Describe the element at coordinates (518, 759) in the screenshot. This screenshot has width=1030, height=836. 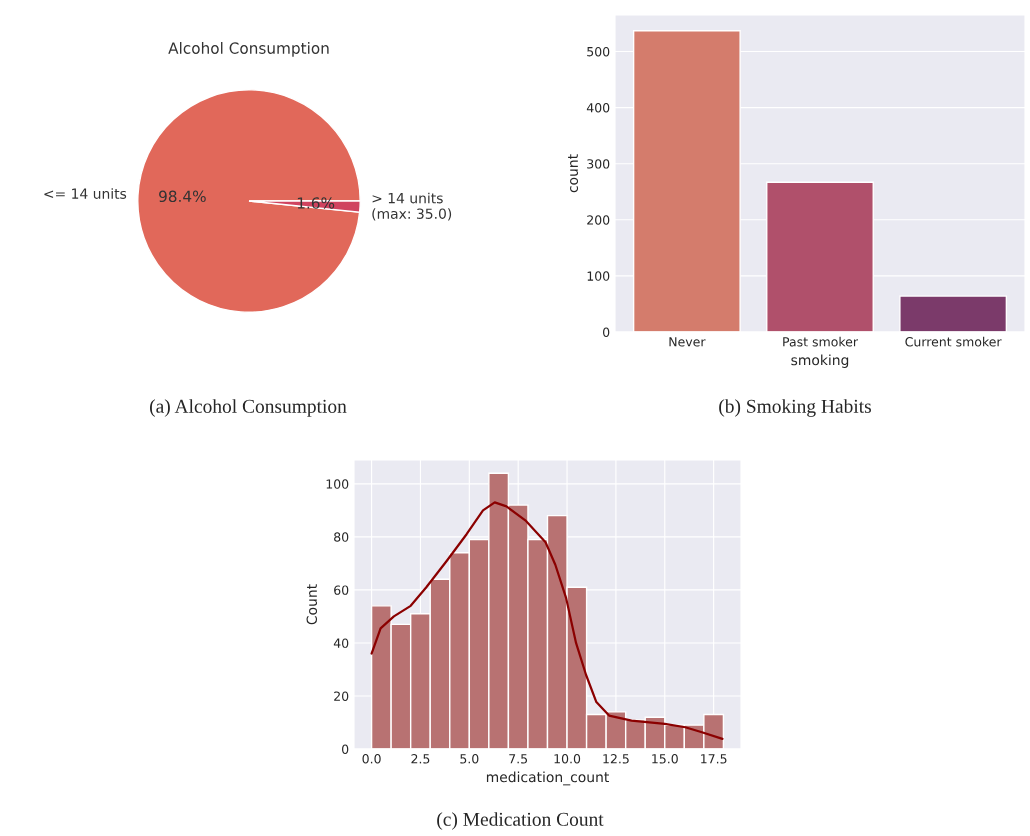
I see `x-tick-label: 7.5` at that location.